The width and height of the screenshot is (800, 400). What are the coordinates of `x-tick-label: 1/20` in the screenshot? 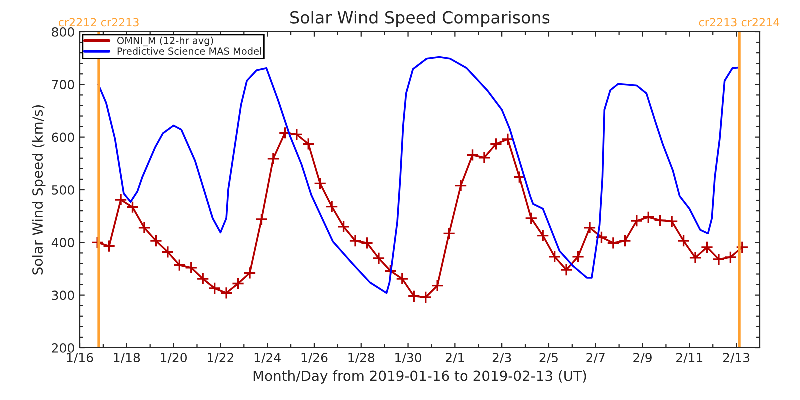 It's located at (174, 358).